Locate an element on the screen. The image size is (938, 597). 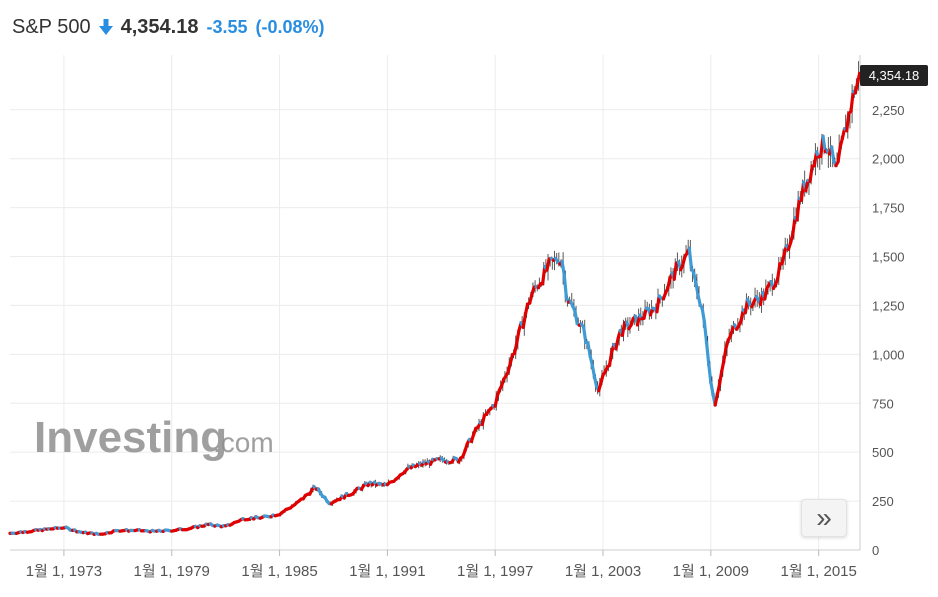
y-tick-label: 1,500 is located at coordinates (888, 257).